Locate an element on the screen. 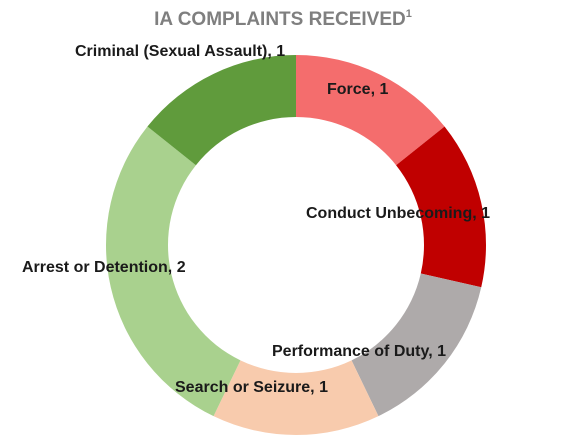 Image resolution: width=569 pixels, height=435 pixels. title-text: IA COMPLAINTS RECEIVED is located at coordinates (280, 19).